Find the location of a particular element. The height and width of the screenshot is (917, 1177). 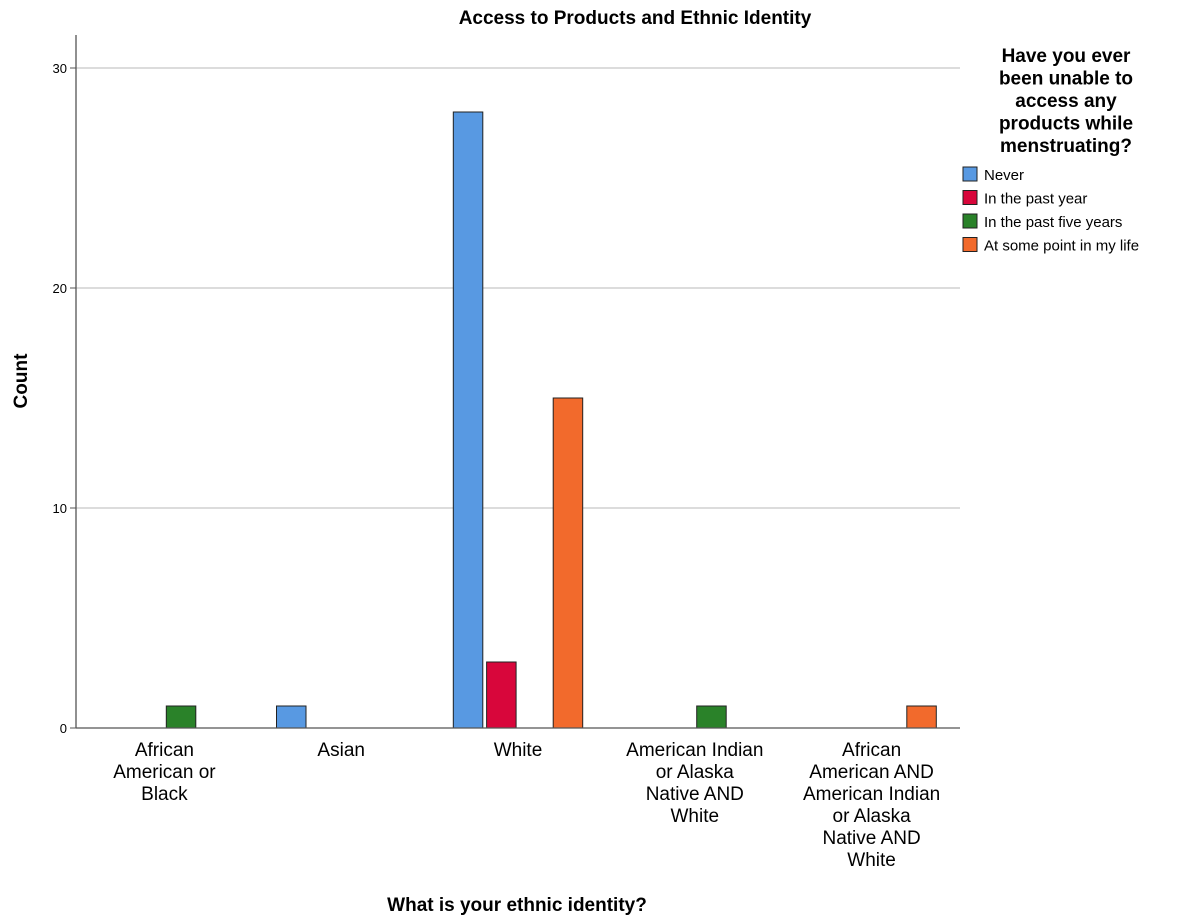

legend-label: In the past five years is located at coordinates (1053, 222).